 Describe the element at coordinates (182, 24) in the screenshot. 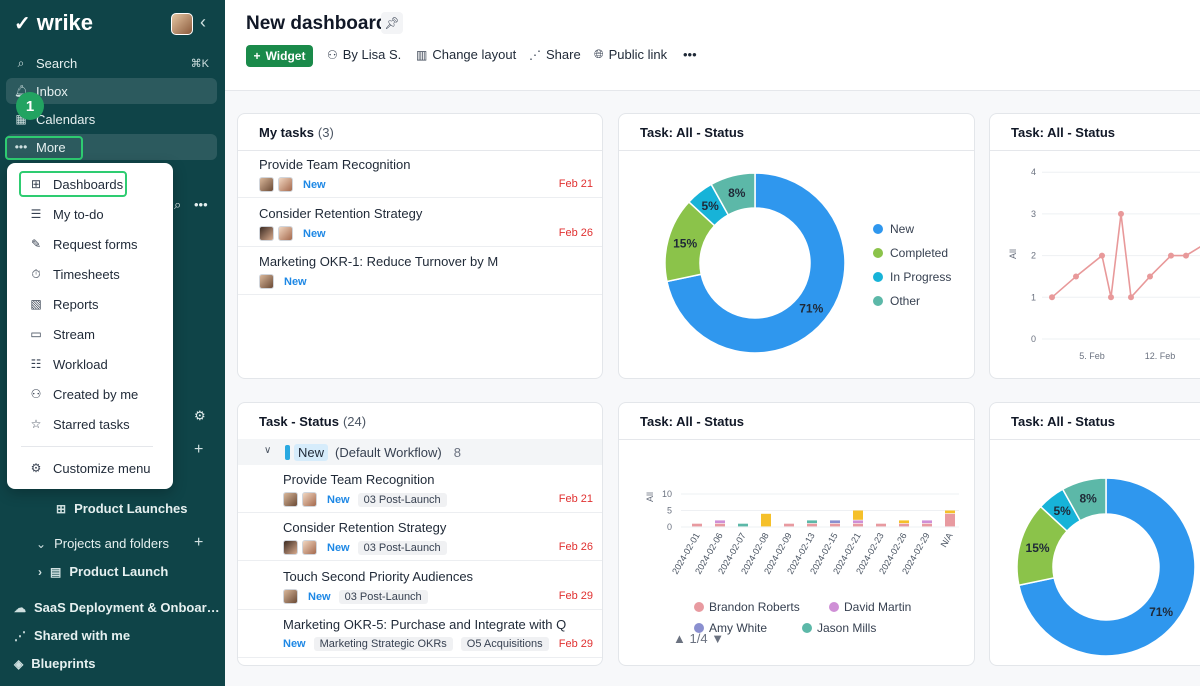

I see `user-avatar` at that location.